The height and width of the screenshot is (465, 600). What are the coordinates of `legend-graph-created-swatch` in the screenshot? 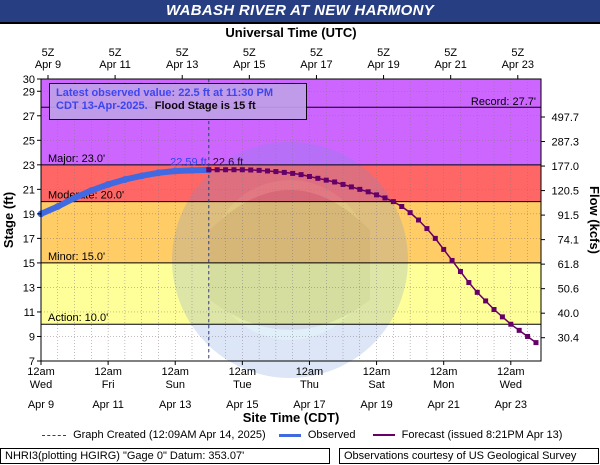 It's located at (54, 435).